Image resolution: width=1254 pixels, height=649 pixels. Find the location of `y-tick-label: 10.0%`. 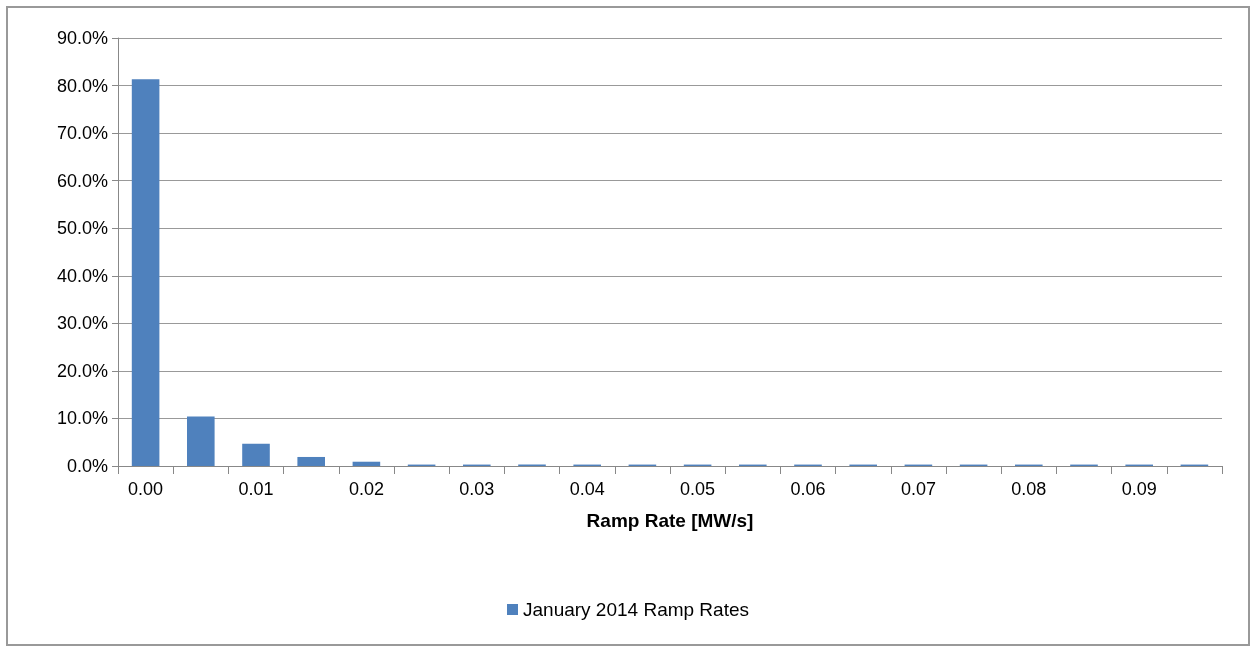

y-tick-label: 10.0% is located at coordinates (82, 418).